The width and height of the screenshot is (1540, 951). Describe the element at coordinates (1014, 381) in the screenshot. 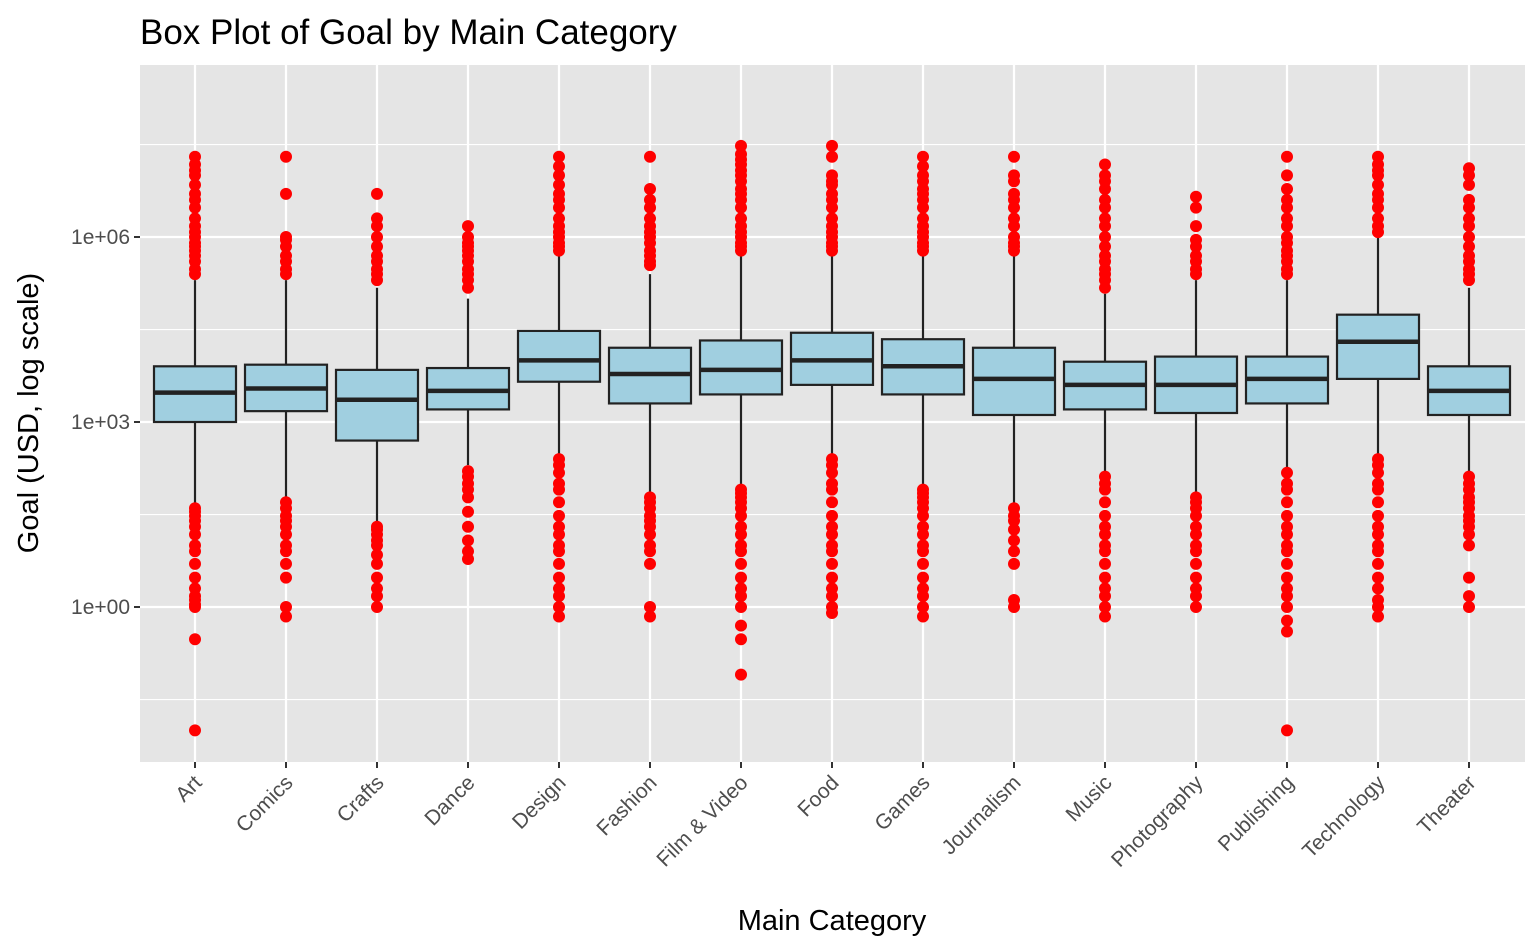

I see `box-journalism` at that location.